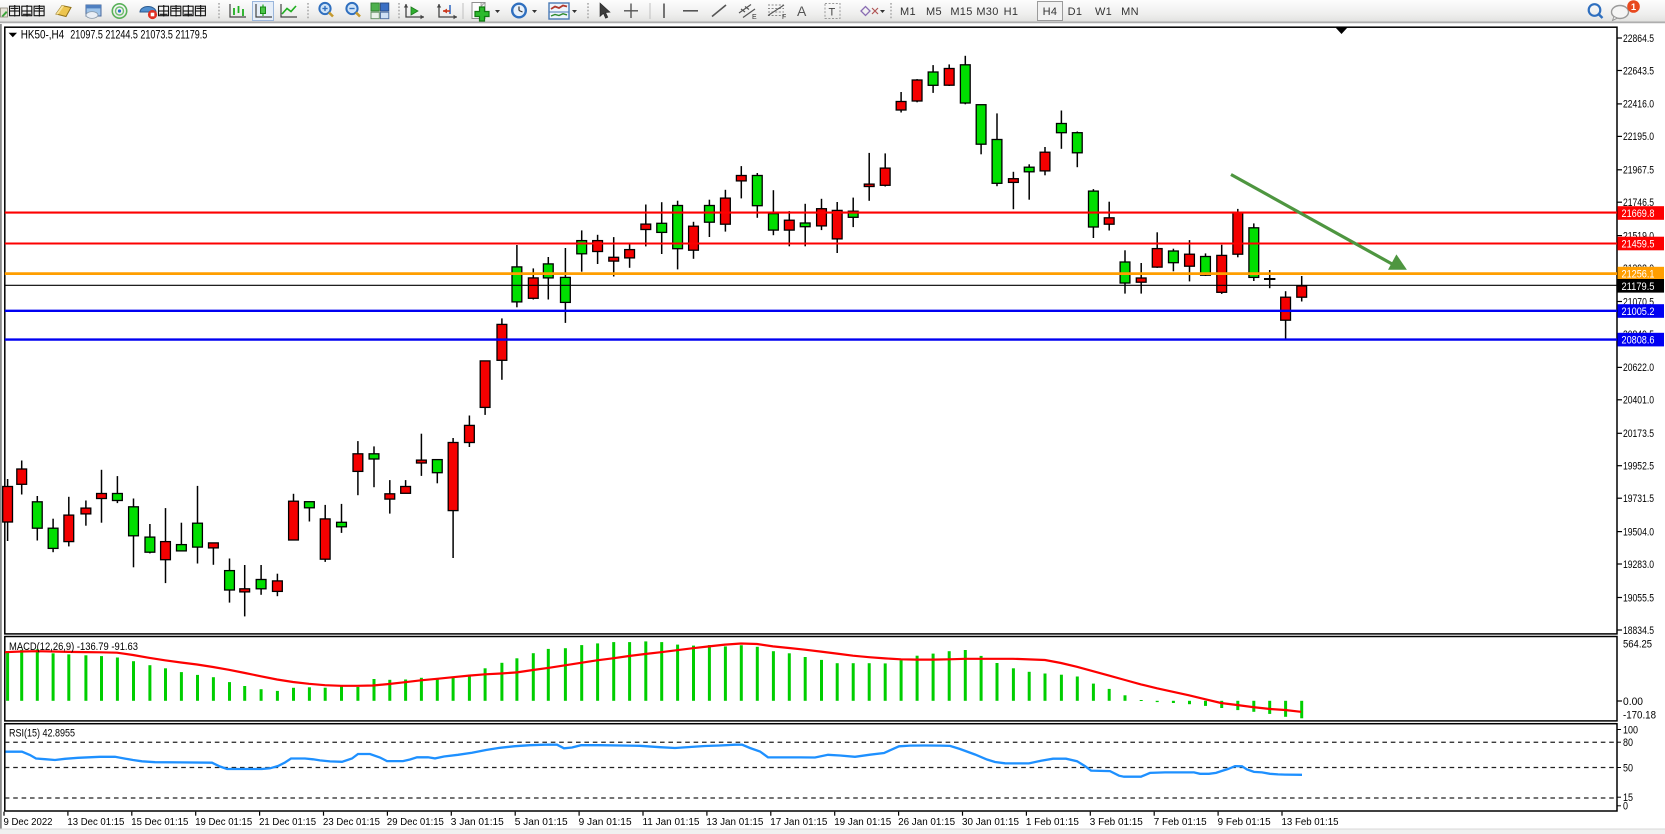  I want to click on svg-text: F, so click(784, 17).